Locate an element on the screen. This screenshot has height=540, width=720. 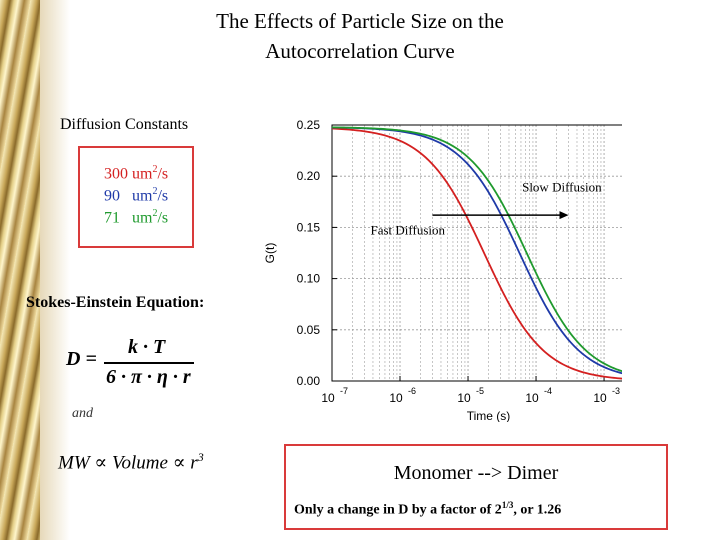
slow-diffusion-label: Slow Diffusion is located at coordinates (562, 187).